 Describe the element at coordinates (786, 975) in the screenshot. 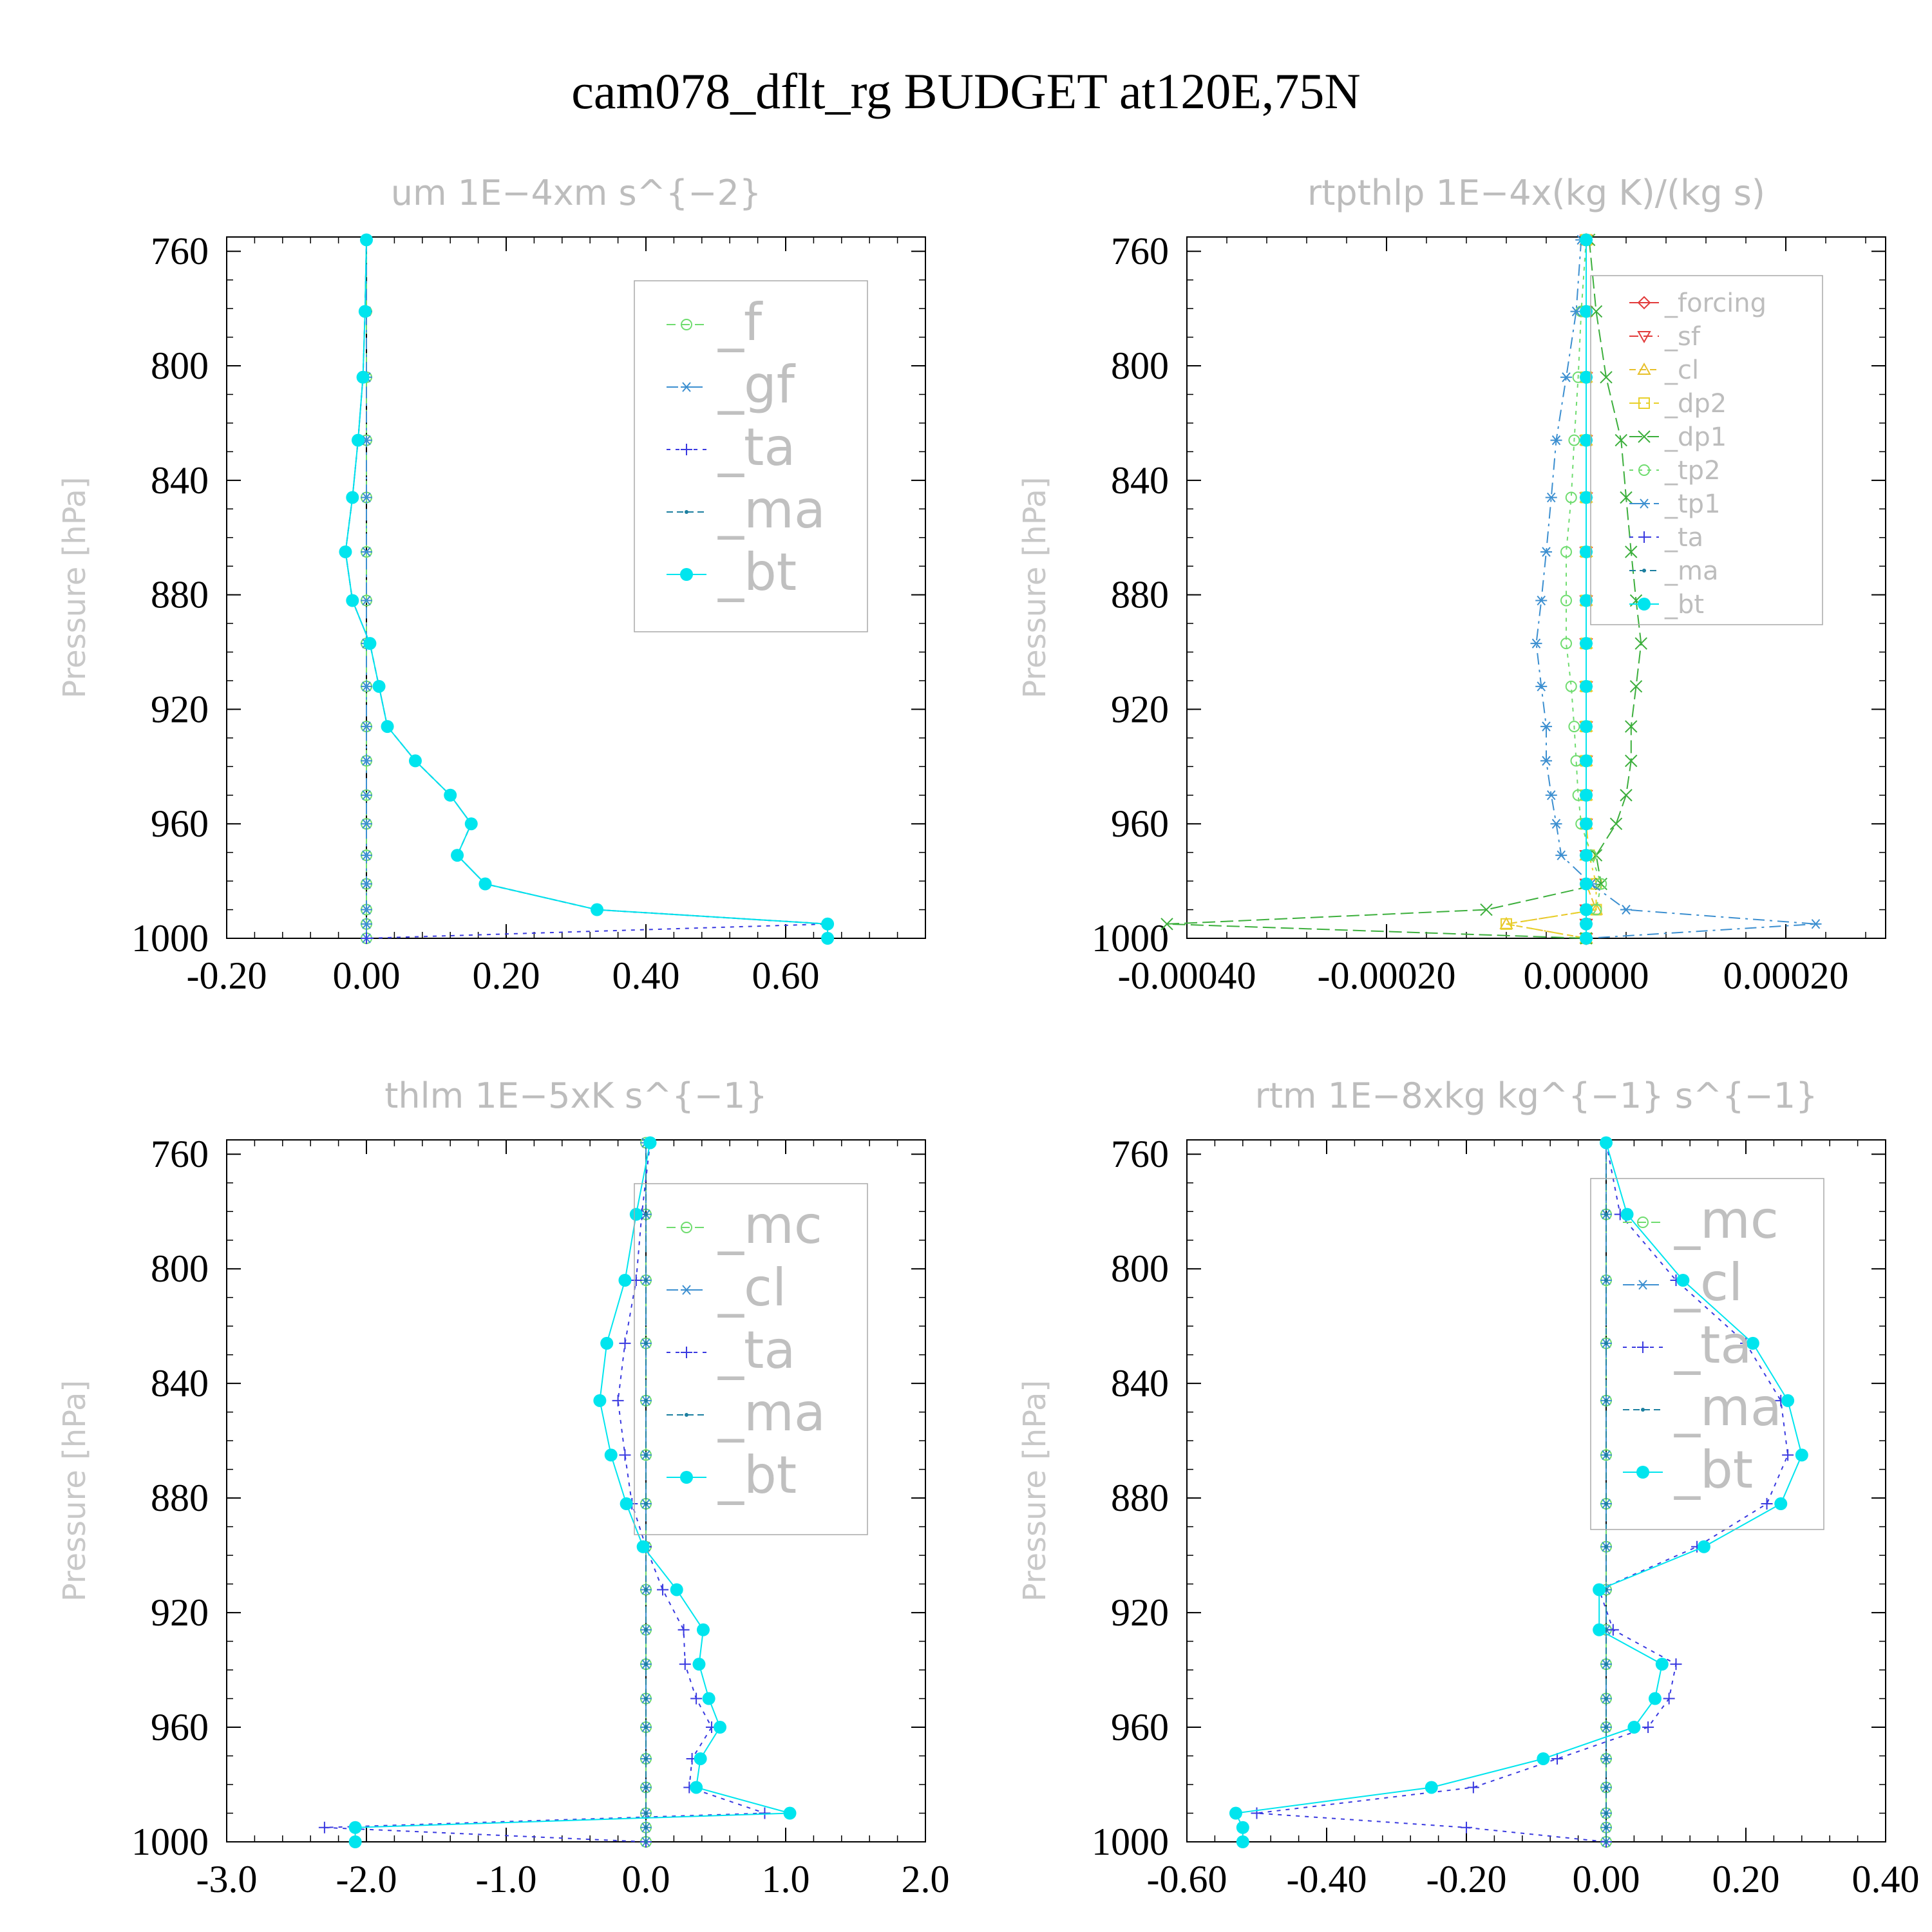

I see `x-tick-label: 0.60` at that location.